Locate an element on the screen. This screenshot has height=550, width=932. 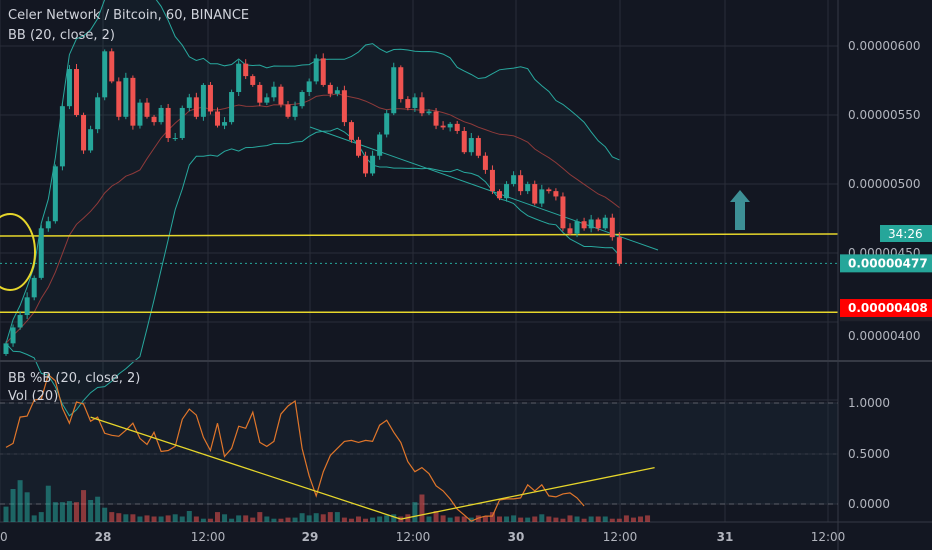
volume-bars is located at coordinates (327, 501).